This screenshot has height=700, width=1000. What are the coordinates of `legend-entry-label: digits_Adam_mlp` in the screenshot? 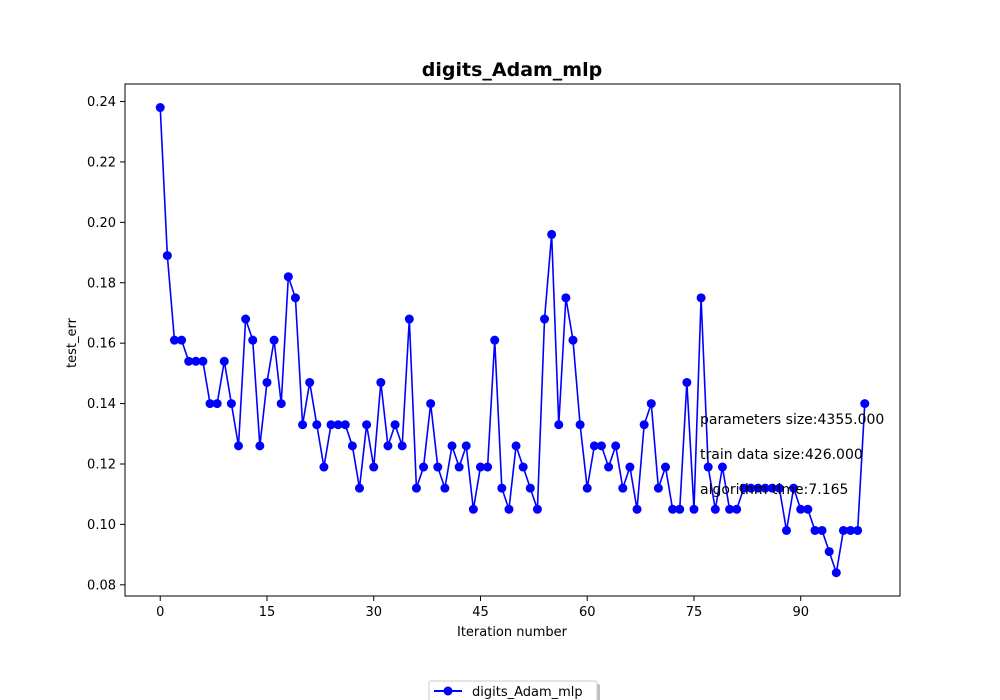 It's located at (527, 692).